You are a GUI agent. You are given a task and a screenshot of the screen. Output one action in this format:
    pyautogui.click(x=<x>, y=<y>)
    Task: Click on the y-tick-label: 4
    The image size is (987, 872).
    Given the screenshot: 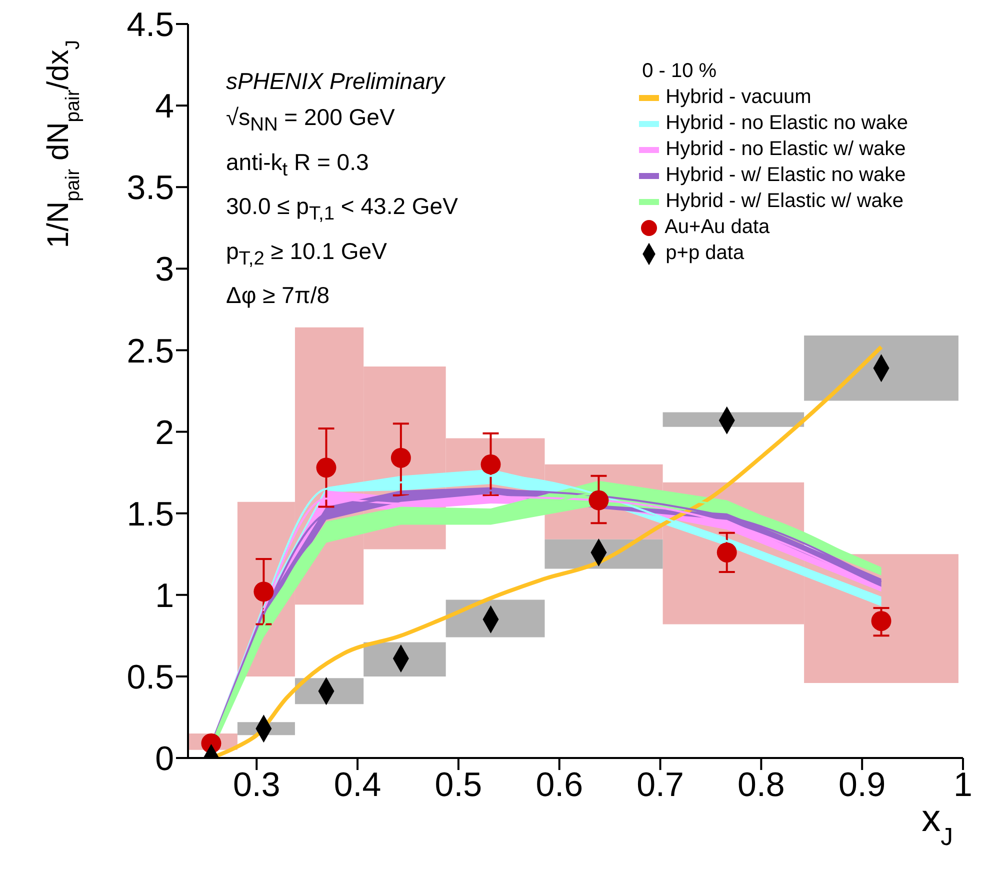 What is the action you would take?
    pyautogui.click(x=164, y=107)
    